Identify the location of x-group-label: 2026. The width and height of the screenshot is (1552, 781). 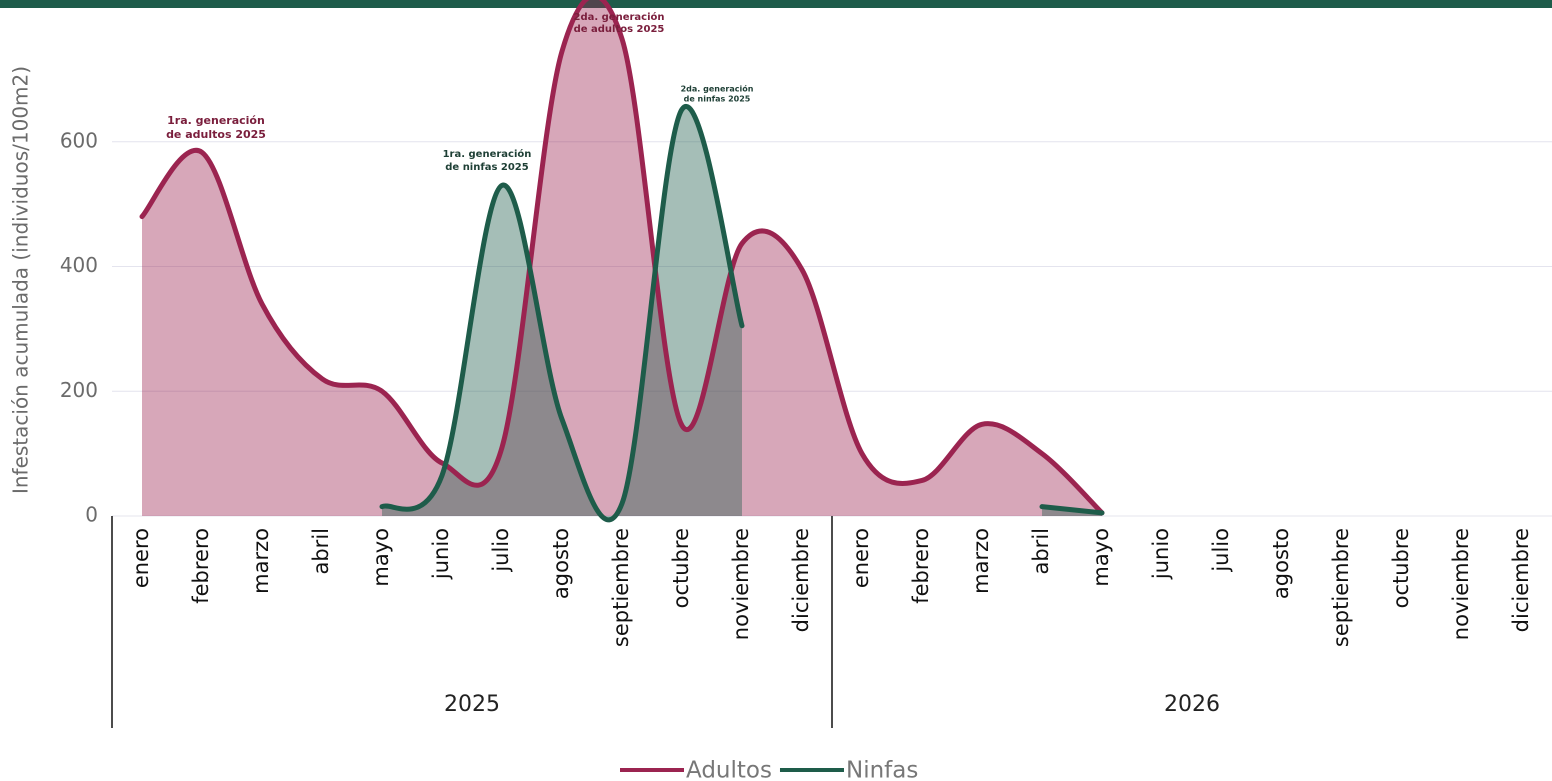
(1192, 704).